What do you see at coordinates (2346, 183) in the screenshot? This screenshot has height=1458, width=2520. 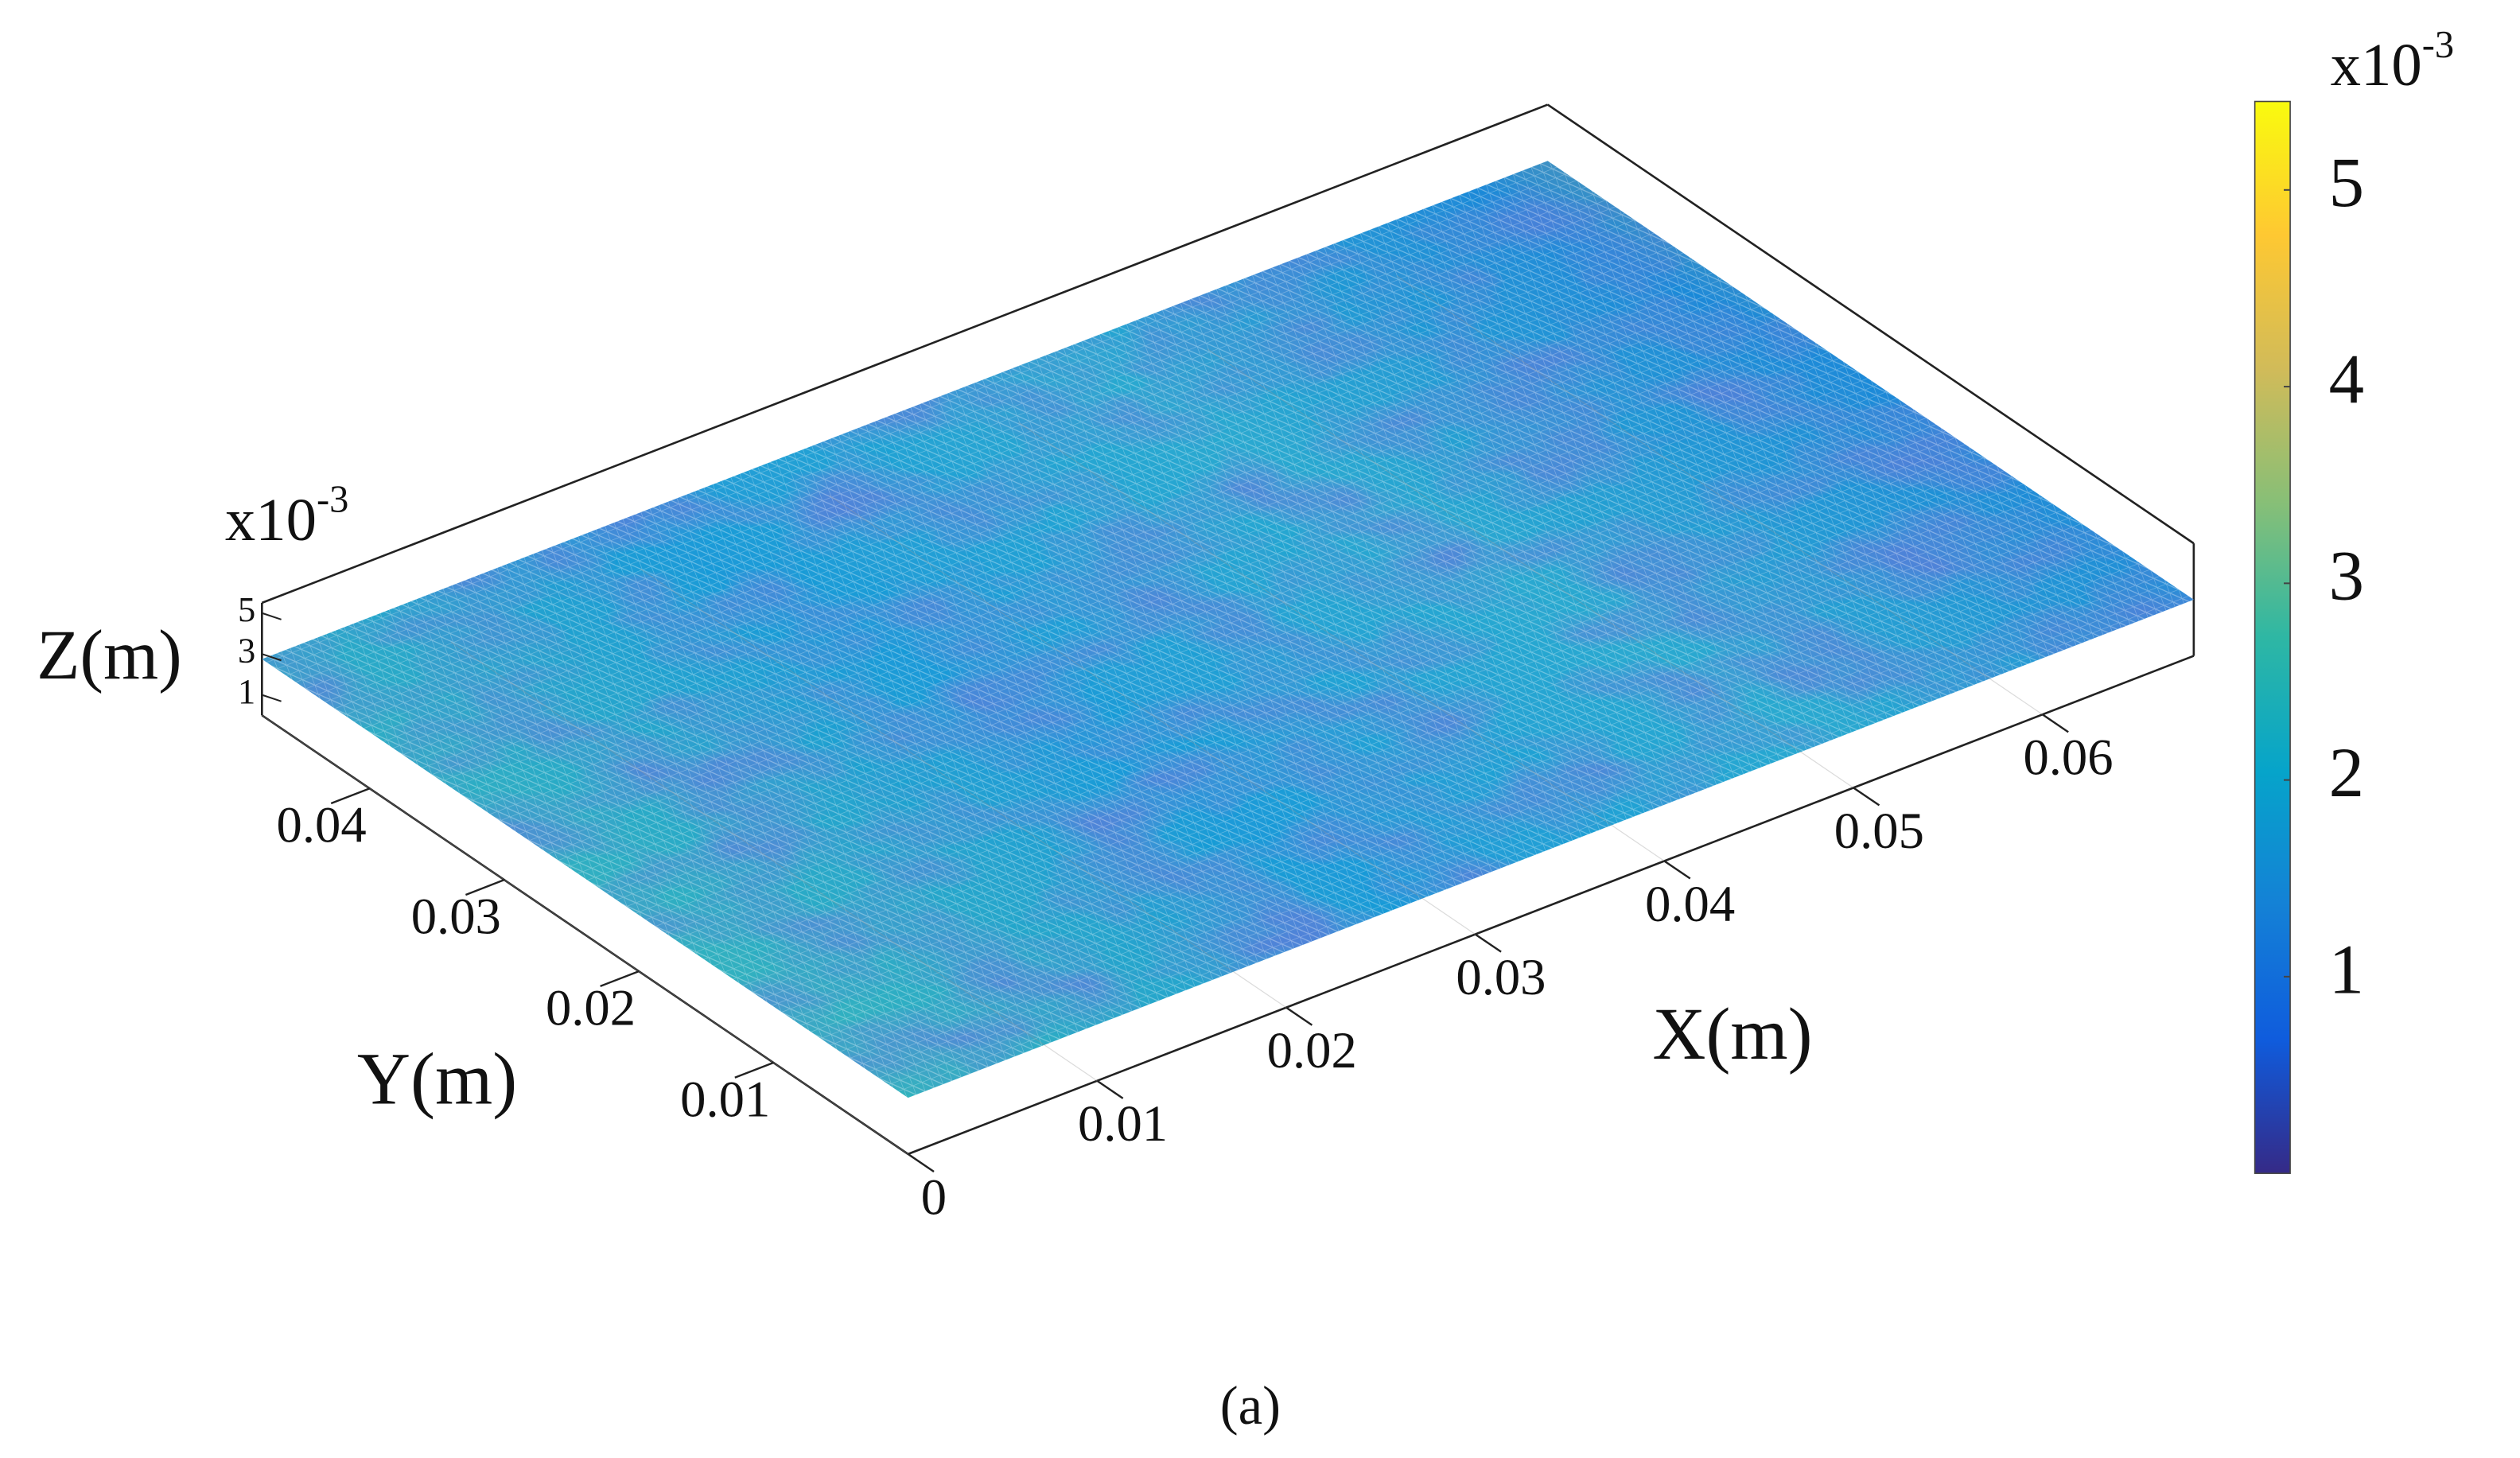 I see `colorbar-tick-label: 5` at bounding box center [2346, 183].